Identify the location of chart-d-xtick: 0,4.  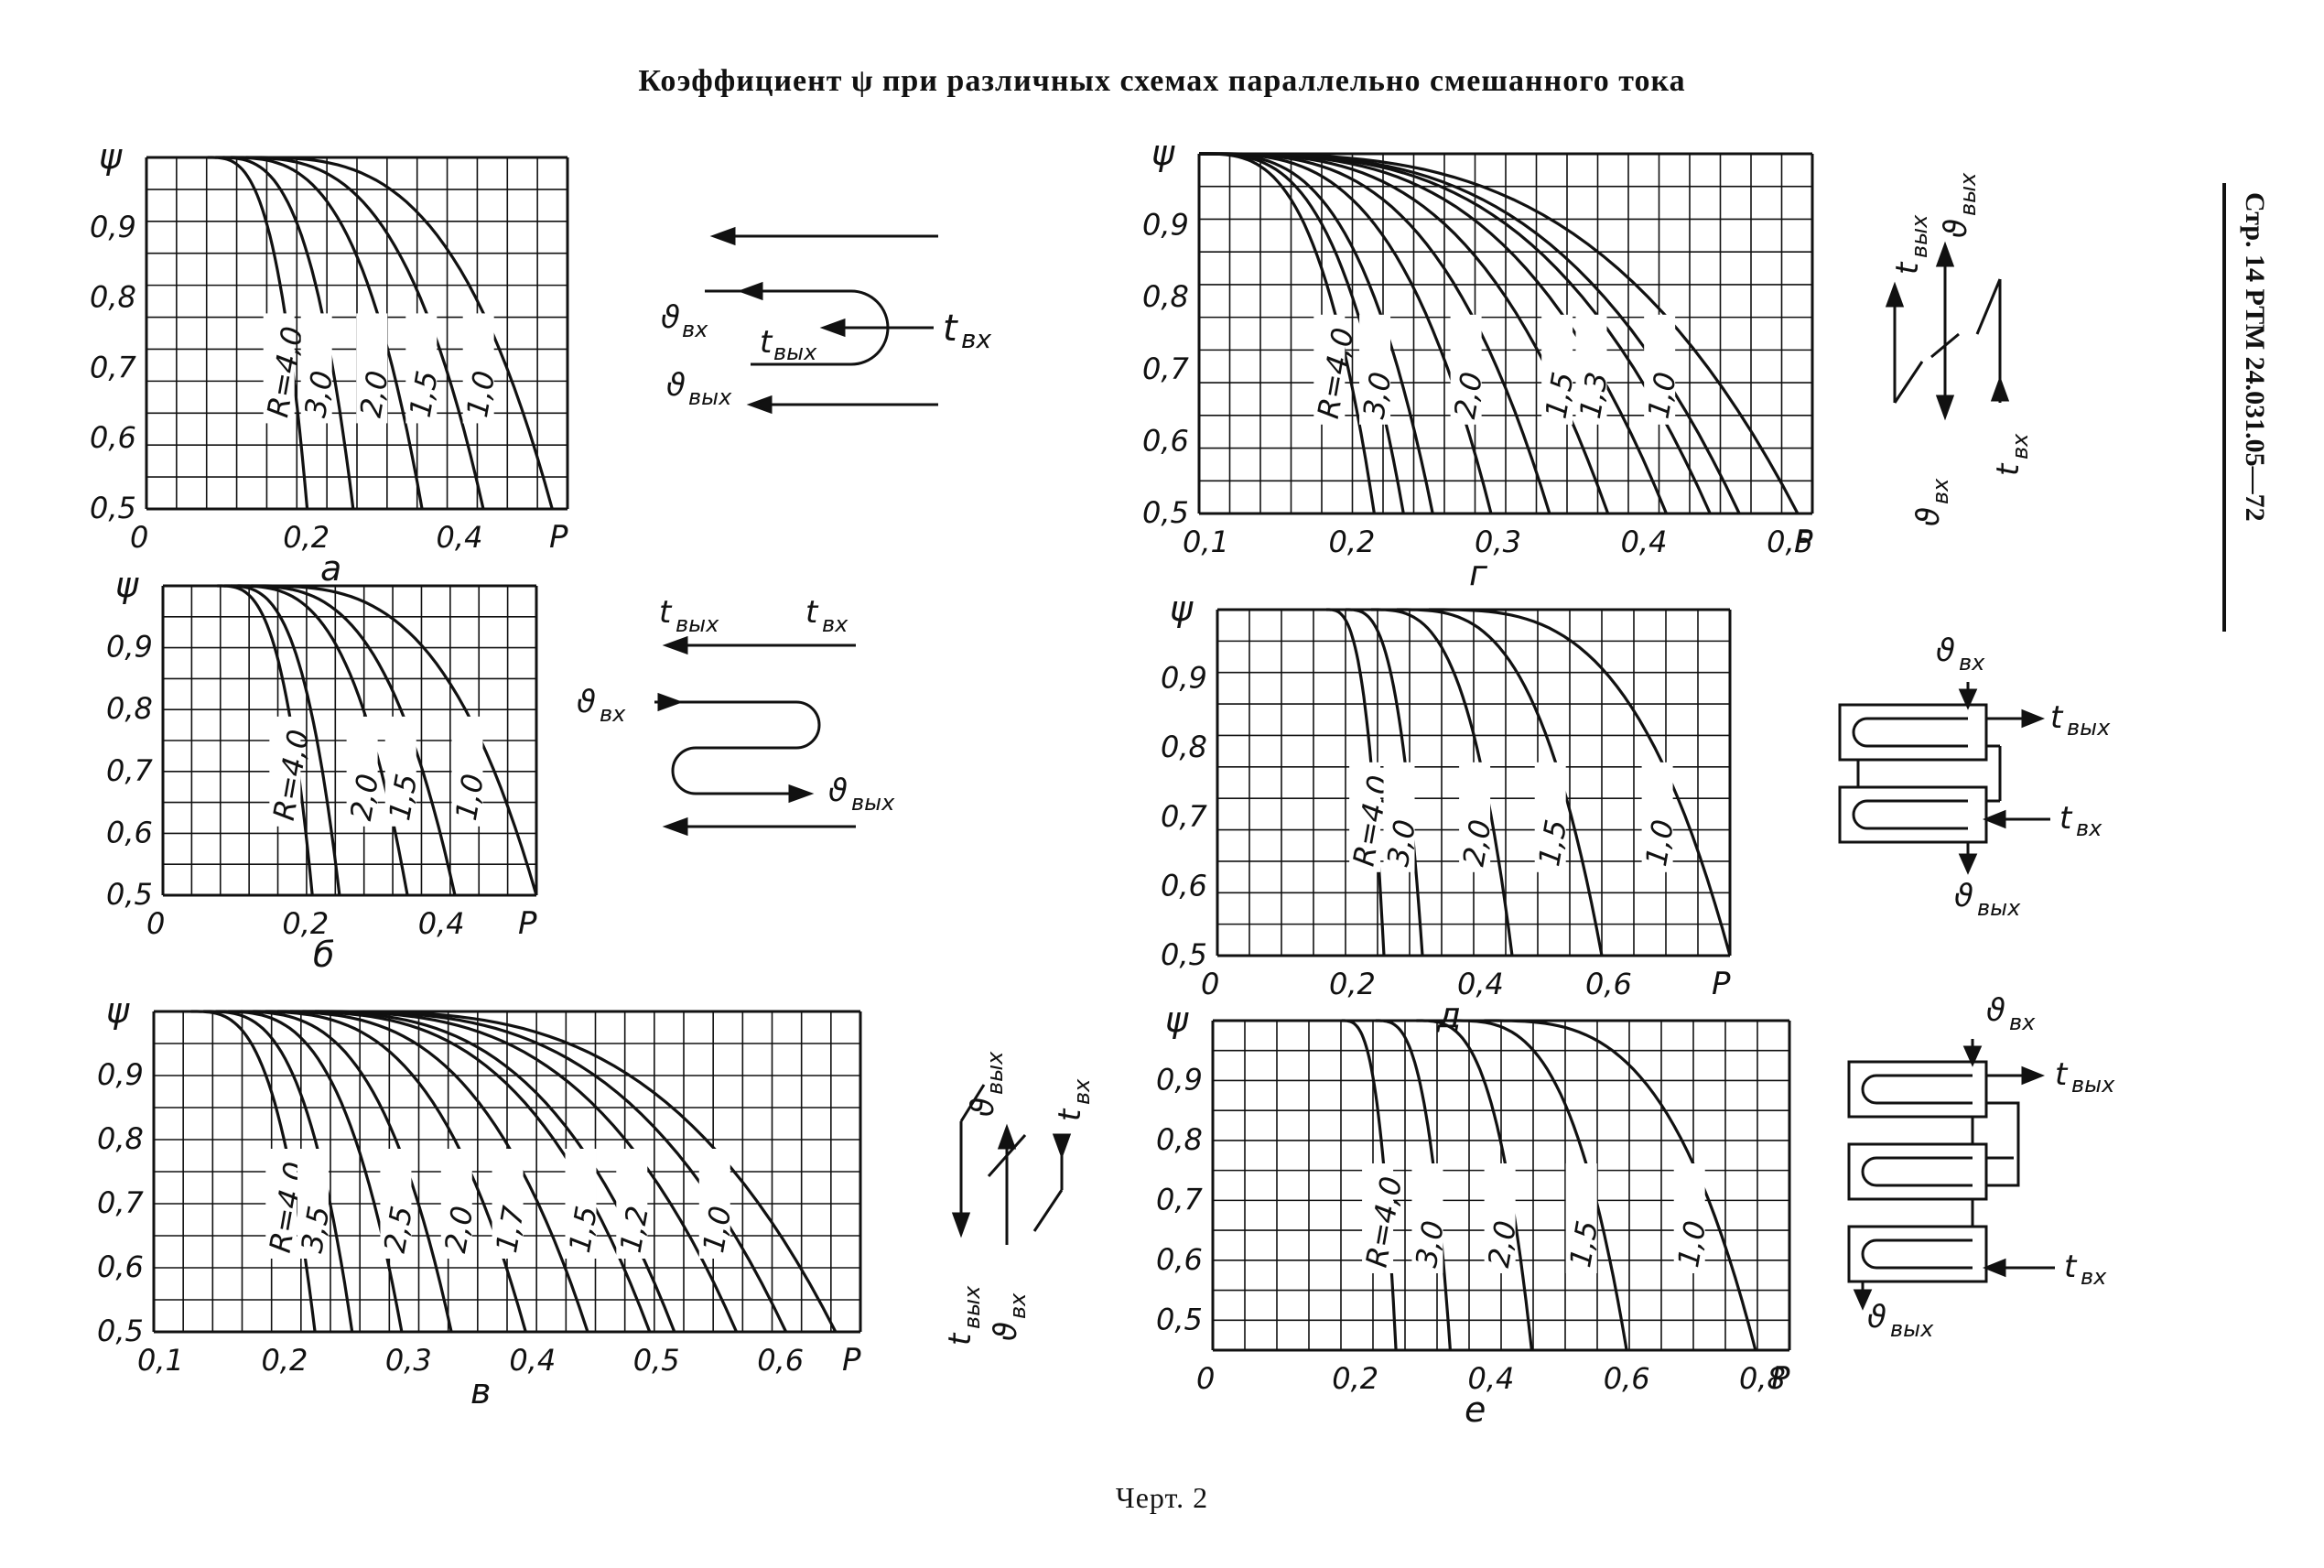
(1480, 984).